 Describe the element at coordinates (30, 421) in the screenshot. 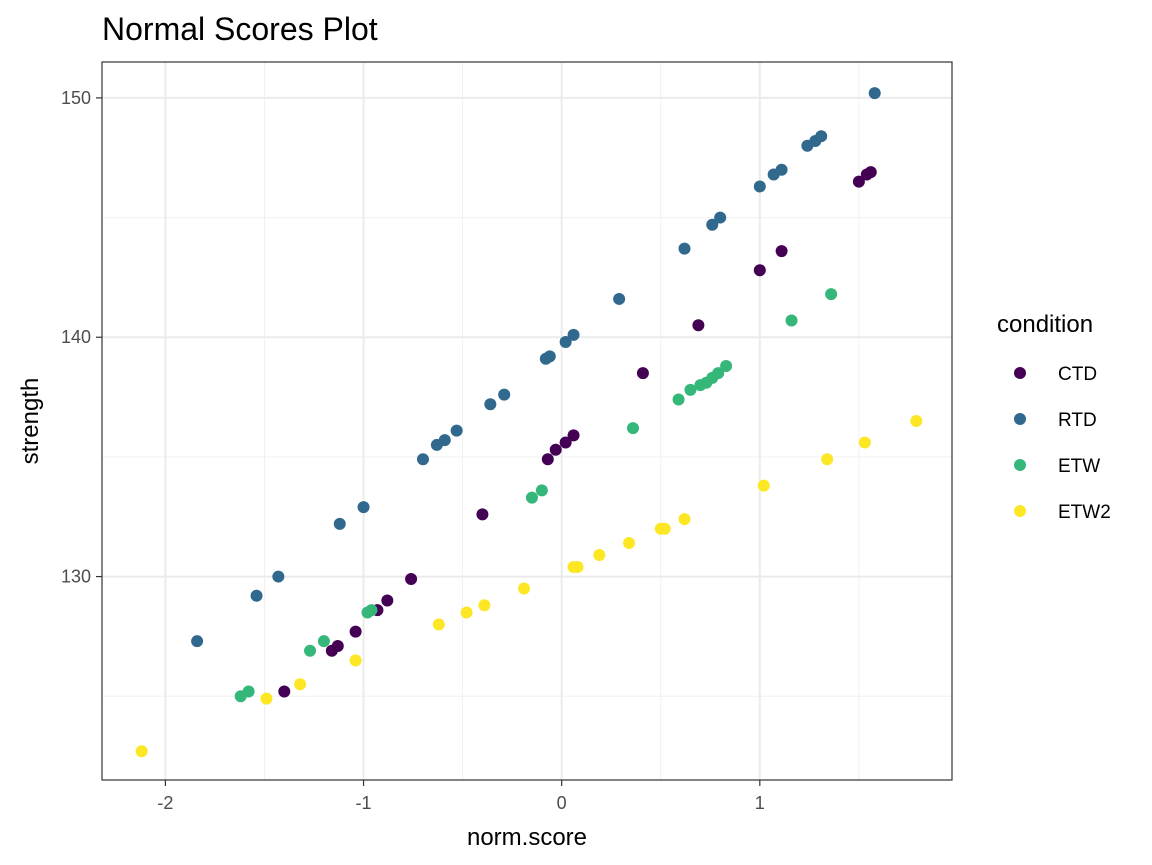

I see `y-axis-title: strength` at that location.